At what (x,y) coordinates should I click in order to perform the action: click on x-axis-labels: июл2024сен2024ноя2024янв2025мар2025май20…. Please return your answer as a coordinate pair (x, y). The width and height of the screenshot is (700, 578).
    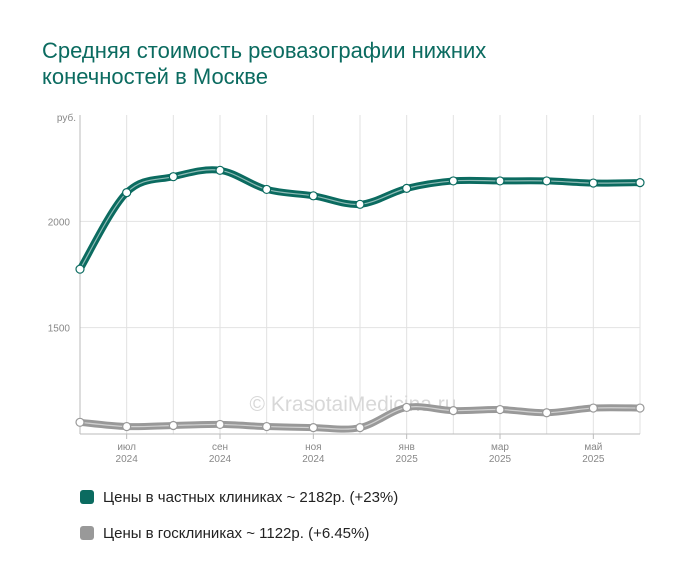
    Looking at the image, I should click on (360, 449).